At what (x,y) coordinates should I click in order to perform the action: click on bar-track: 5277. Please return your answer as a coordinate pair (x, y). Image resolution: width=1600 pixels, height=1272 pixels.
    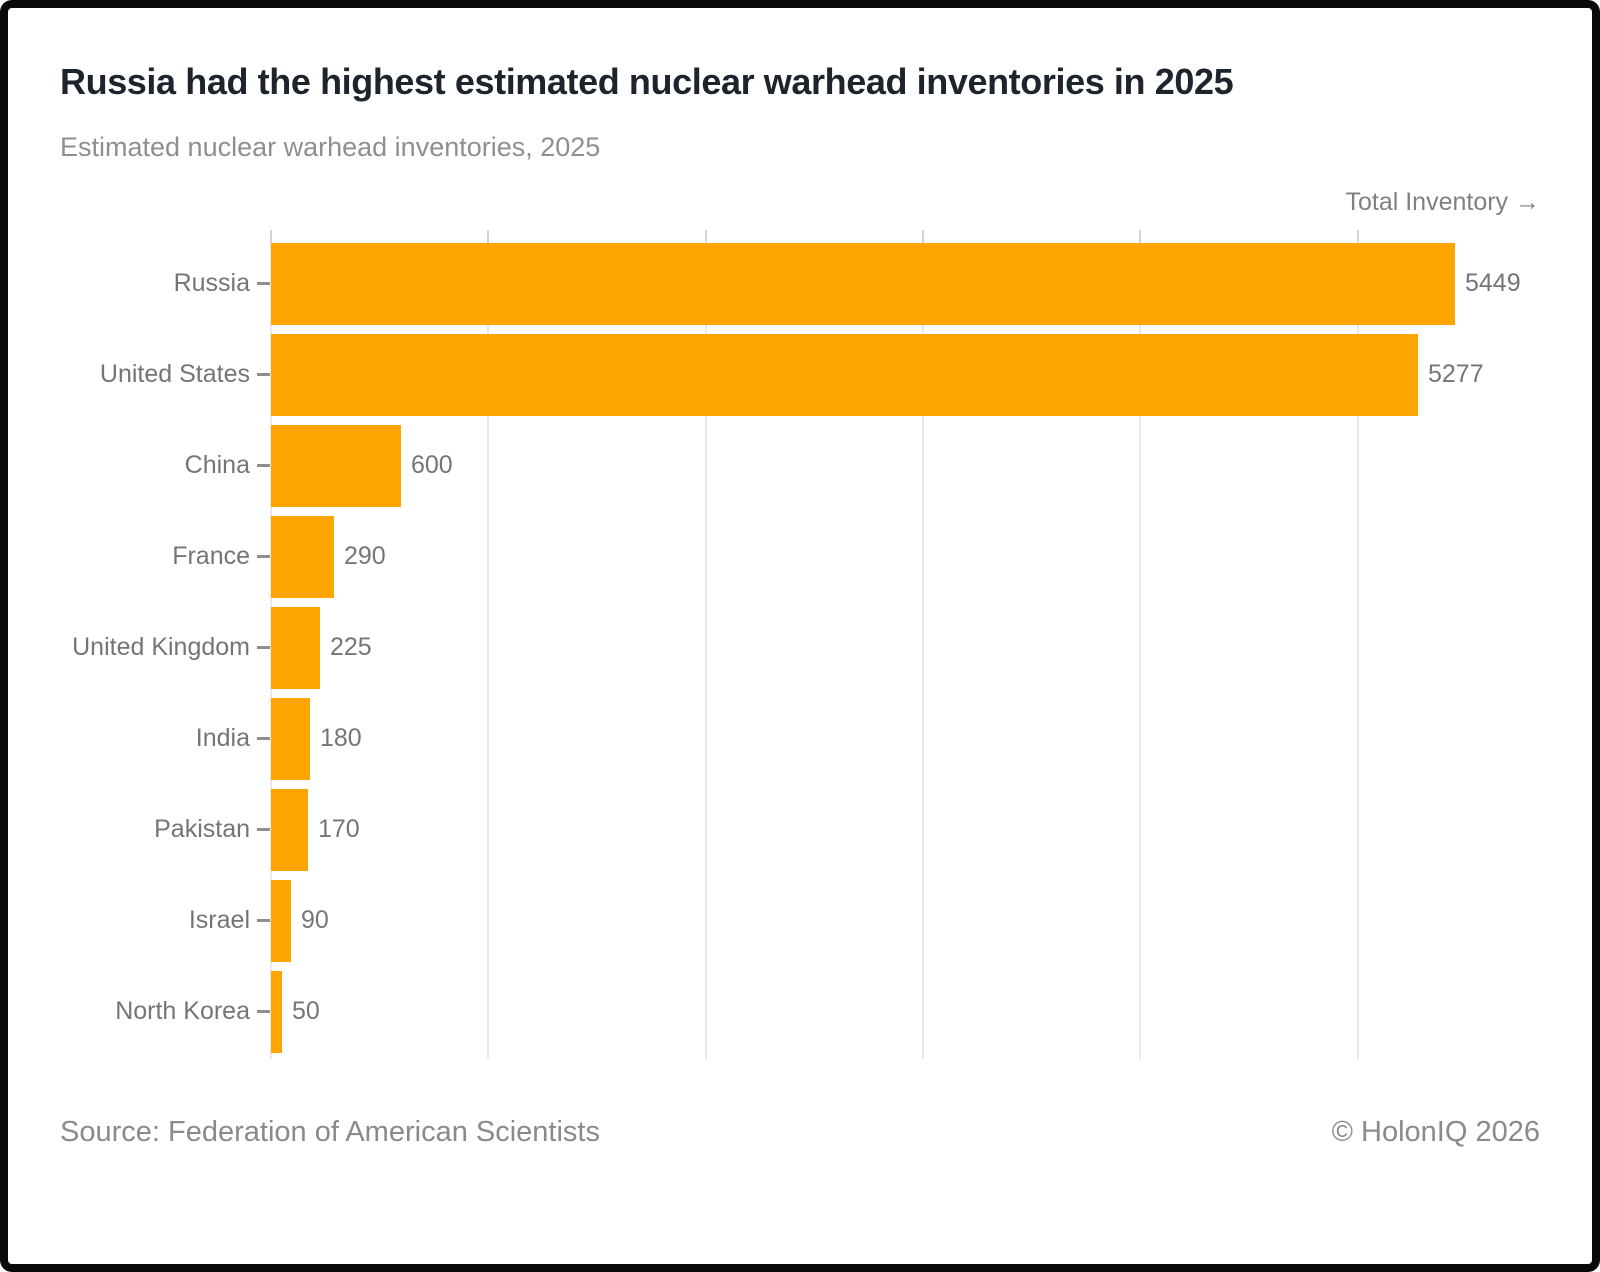
    Looking at the image, I should click on (931, 374).